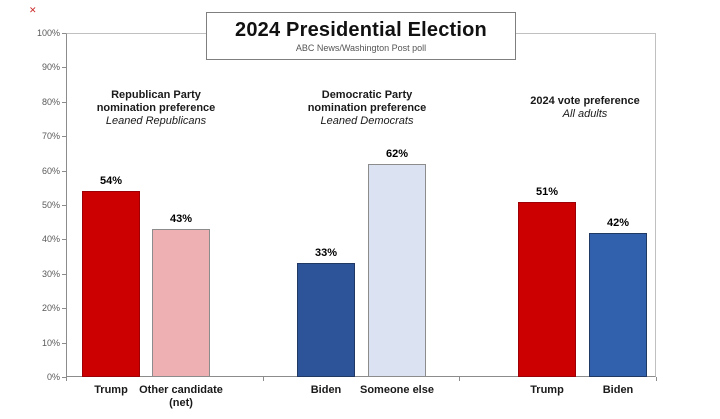  I want to click on bar-value-label: 43%, so click(181, 219).